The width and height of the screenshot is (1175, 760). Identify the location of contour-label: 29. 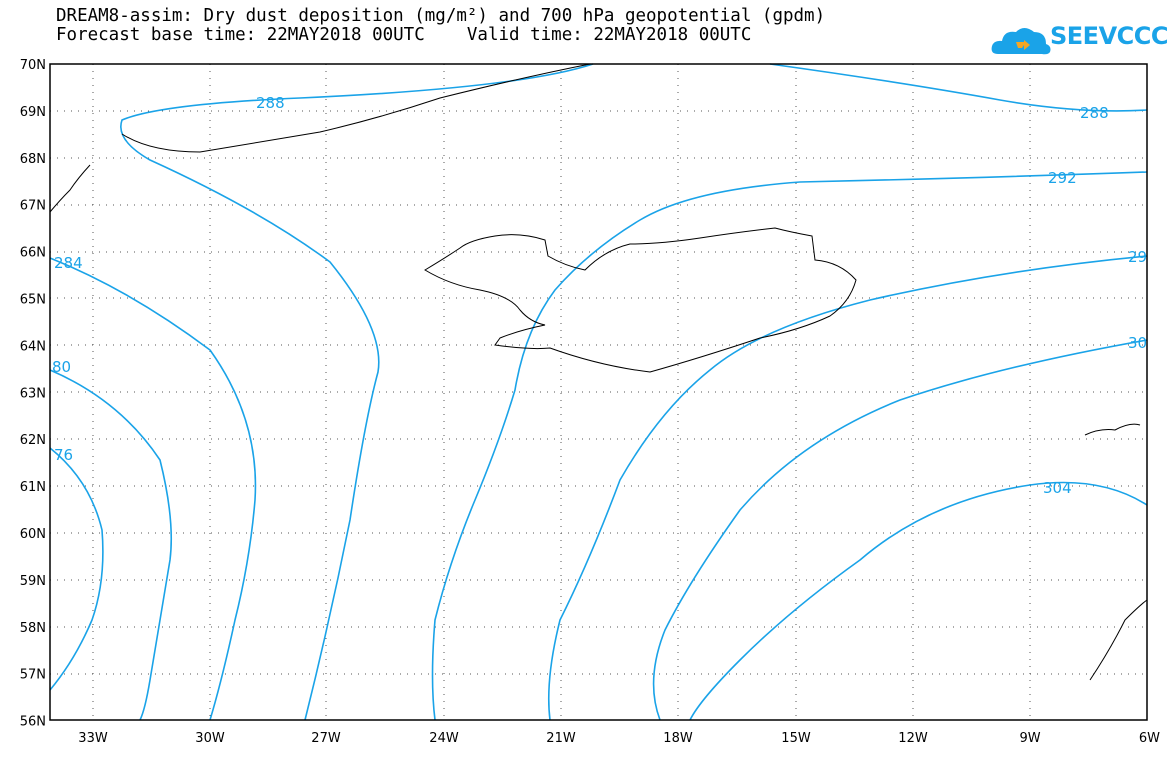
(1137, 257).